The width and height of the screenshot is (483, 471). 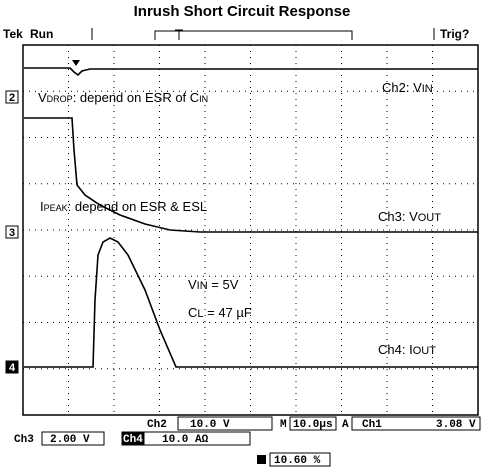 I want to click on annotation: Ch3: VOUT, so click(x=409, y=216).